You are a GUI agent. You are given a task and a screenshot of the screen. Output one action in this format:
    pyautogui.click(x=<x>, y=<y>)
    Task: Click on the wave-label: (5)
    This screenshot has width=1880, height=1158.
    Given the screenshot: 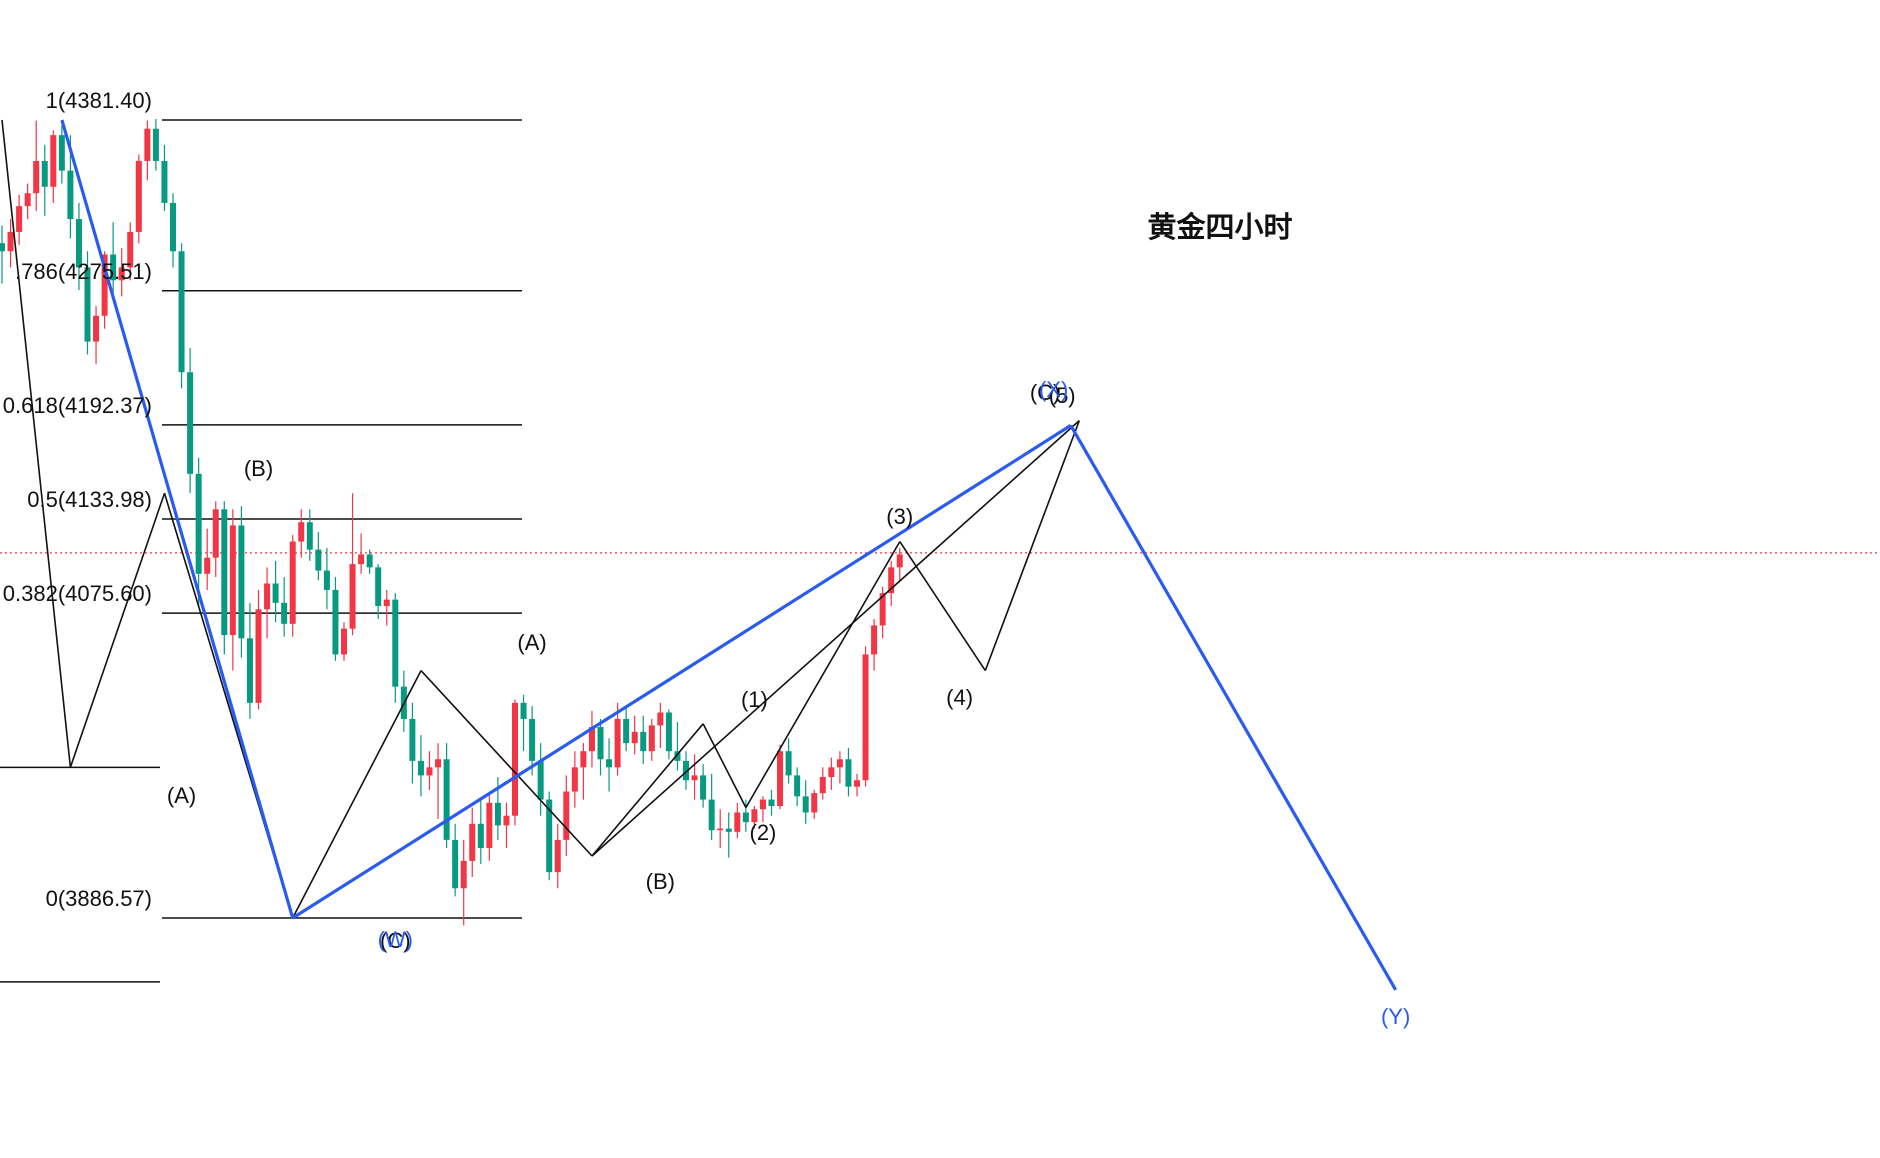 What is the action you would take?
    pyautogui.click(x=1062, y=396)
    